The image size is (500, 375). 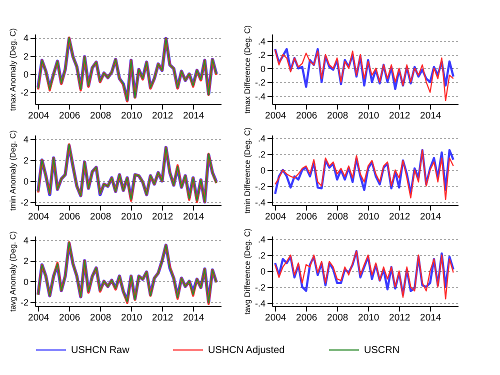 What do you see at coordinates (13, 271) in the screenshot?
I see `y-axis-title: tavg Anomaly (Deg. C)` at bounding box center [13, 271].